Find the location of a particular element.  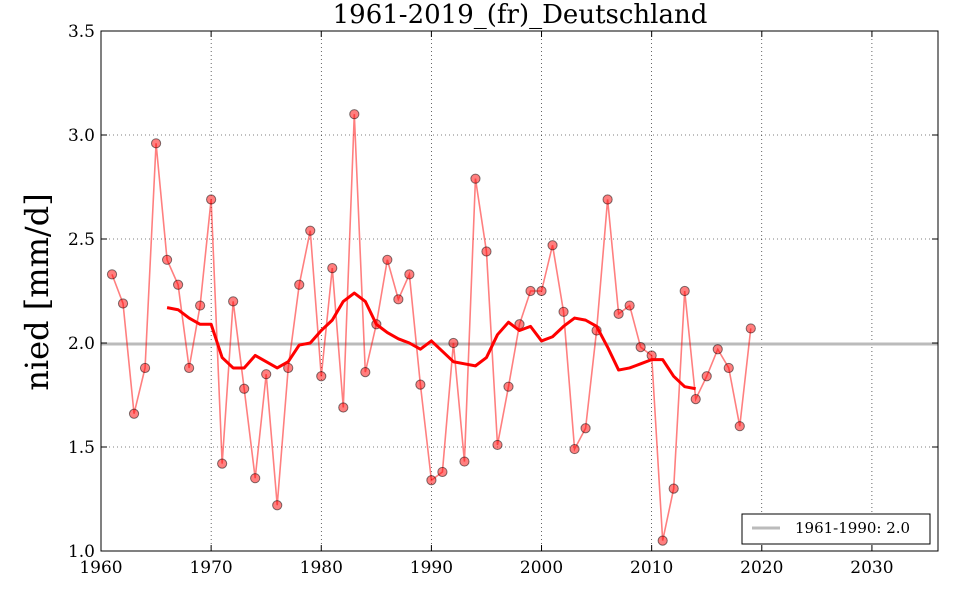

y-tick-label: 3.0 is located at coordinates (81, 136).